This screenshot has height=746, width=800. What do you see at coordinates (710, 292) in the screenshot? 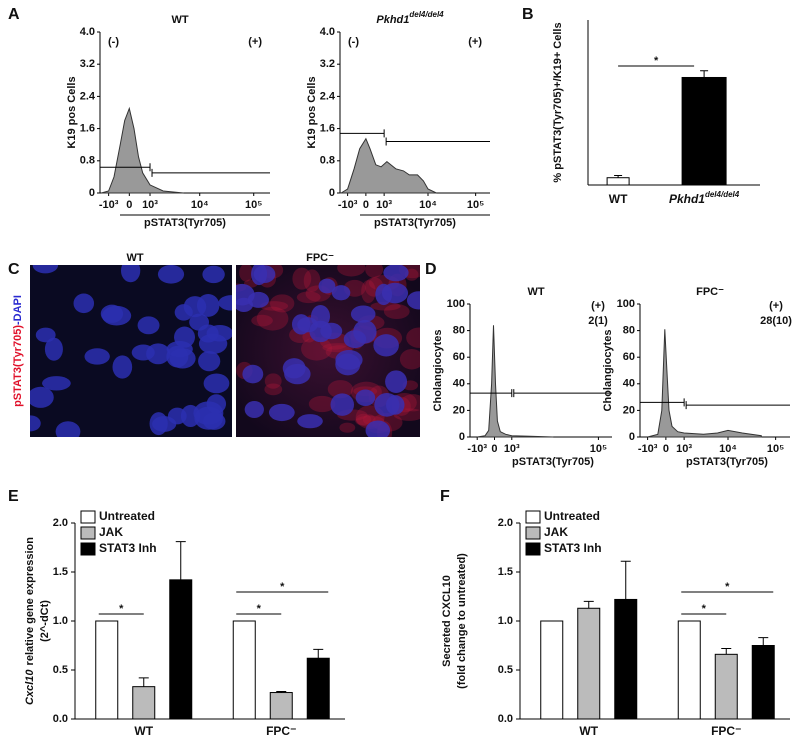
I see `chart-title: FPC⁻` at bounding box center [710, 292].